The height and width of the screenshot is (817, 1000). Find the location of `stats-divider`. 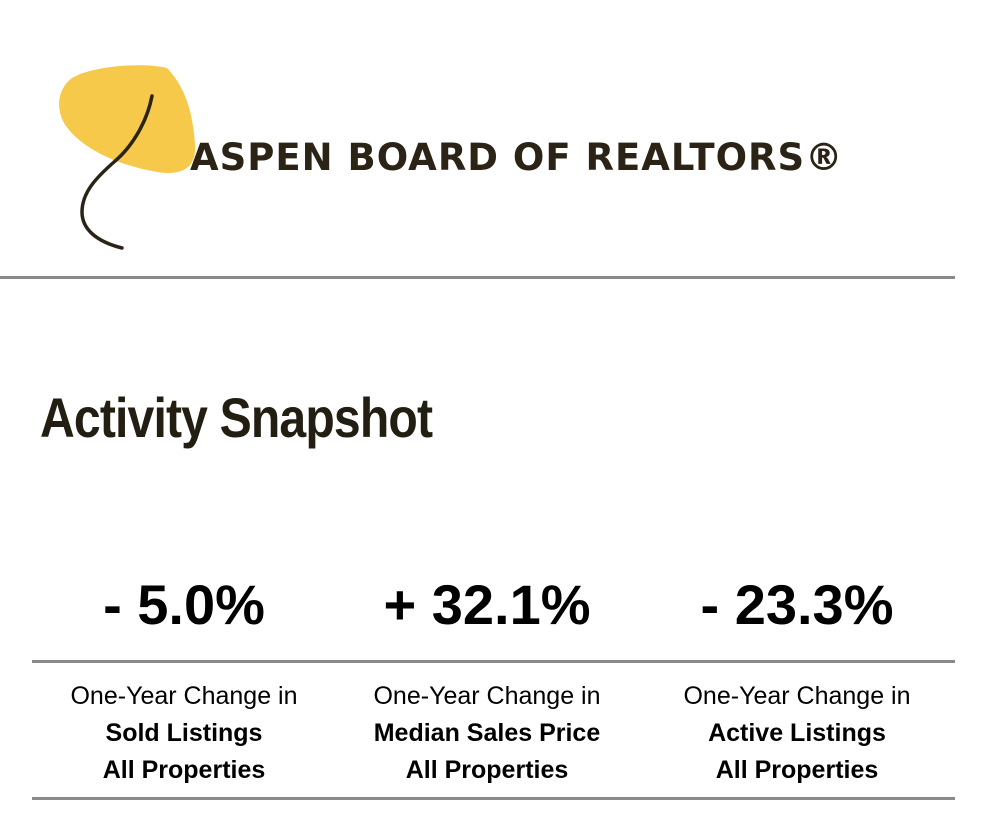

stats-divider is located at coordinates (493, 661).